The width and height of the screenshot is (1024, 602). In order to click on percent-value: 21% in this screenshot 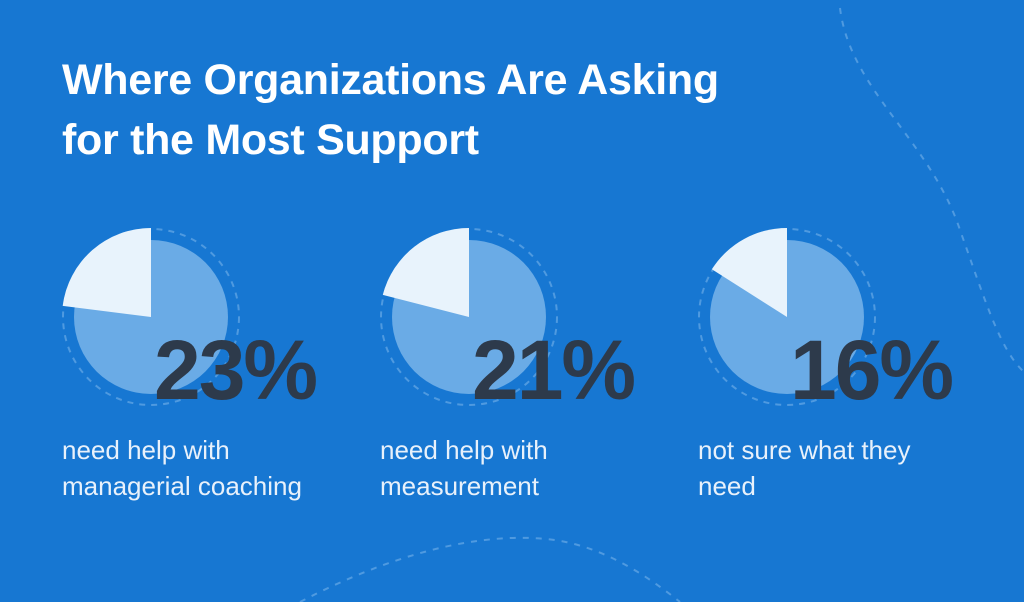, I will do `click(554, 370)`.